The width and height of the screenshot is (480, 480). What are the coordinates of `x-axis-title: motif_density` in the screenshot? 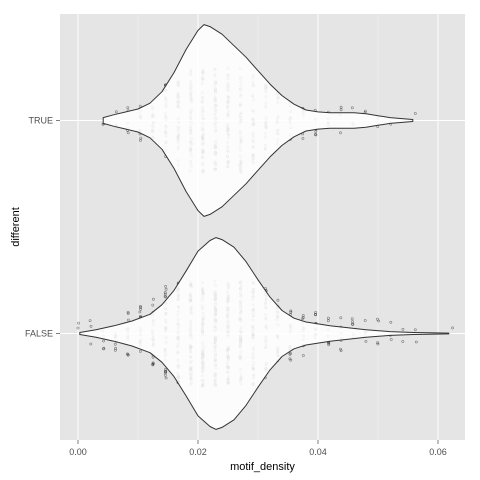 It's located at (262, 467).